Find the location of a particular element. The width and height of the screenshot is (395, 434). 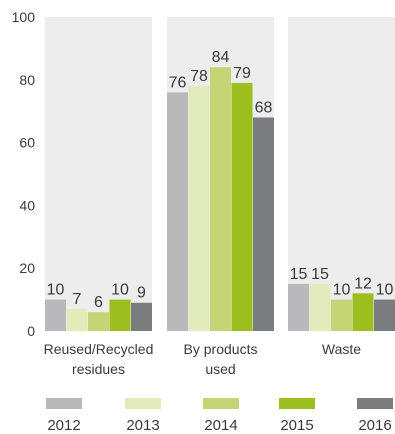

legend: 2012 2013 2014 2015 2016 is located at coordinates (219, 416).